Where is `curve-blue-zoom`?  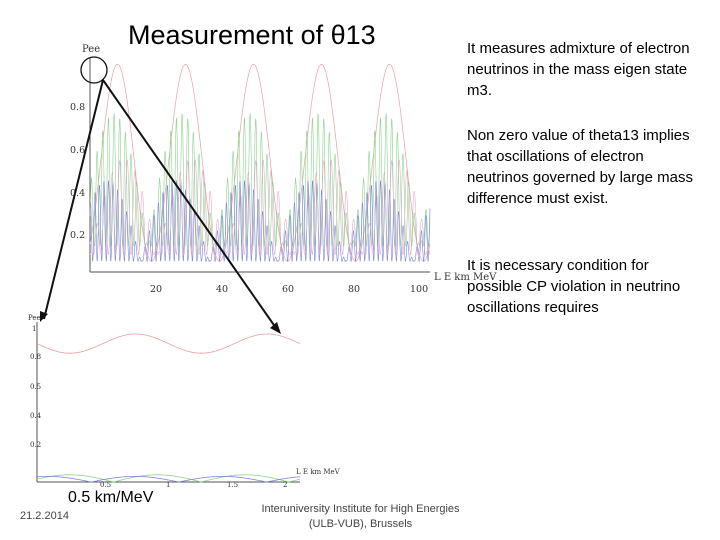
curve-blue-zoom is located at coordinates (168, 479).